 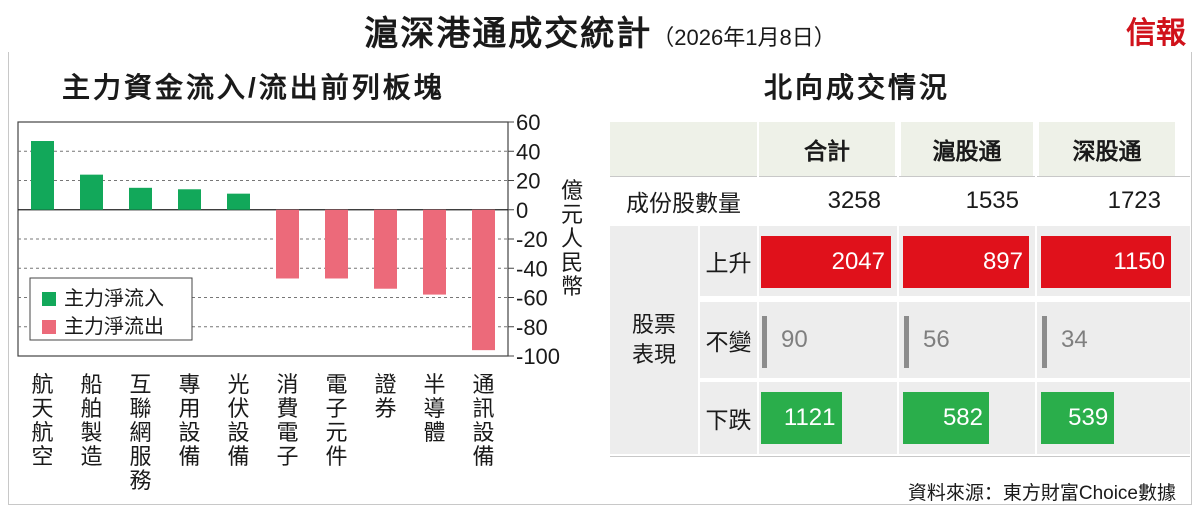 What do you see at coordinates (826, 262) in the screenshot?
I see `up-bar: 2047` at bounding box center [826, 262].